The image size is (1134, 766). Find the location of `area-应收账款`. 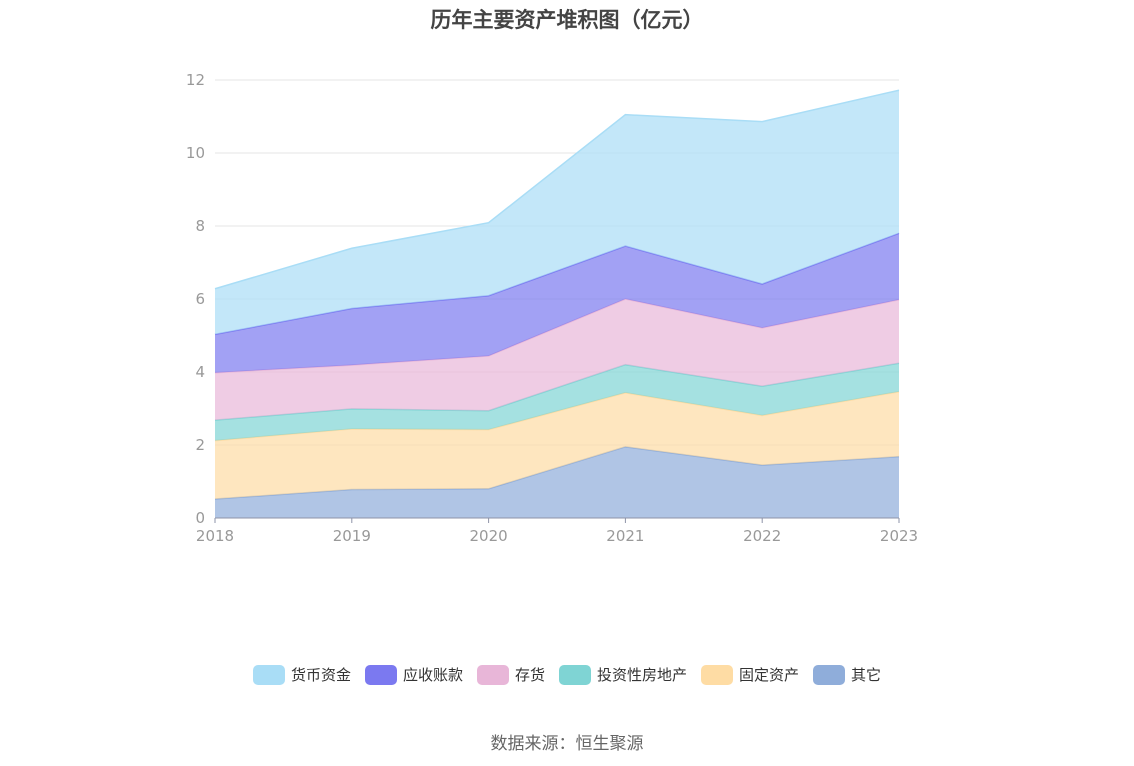

area-应收账款 is located at coordinates (557, 303).